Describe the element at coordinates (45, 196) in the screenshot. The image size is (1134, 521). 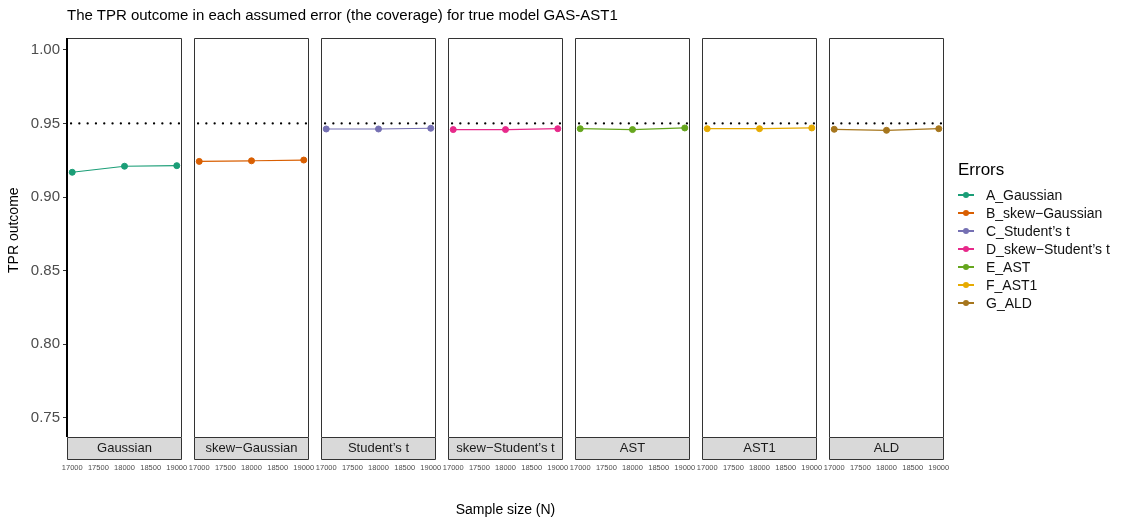
I see `y-tick-label: 0.90` at that location.